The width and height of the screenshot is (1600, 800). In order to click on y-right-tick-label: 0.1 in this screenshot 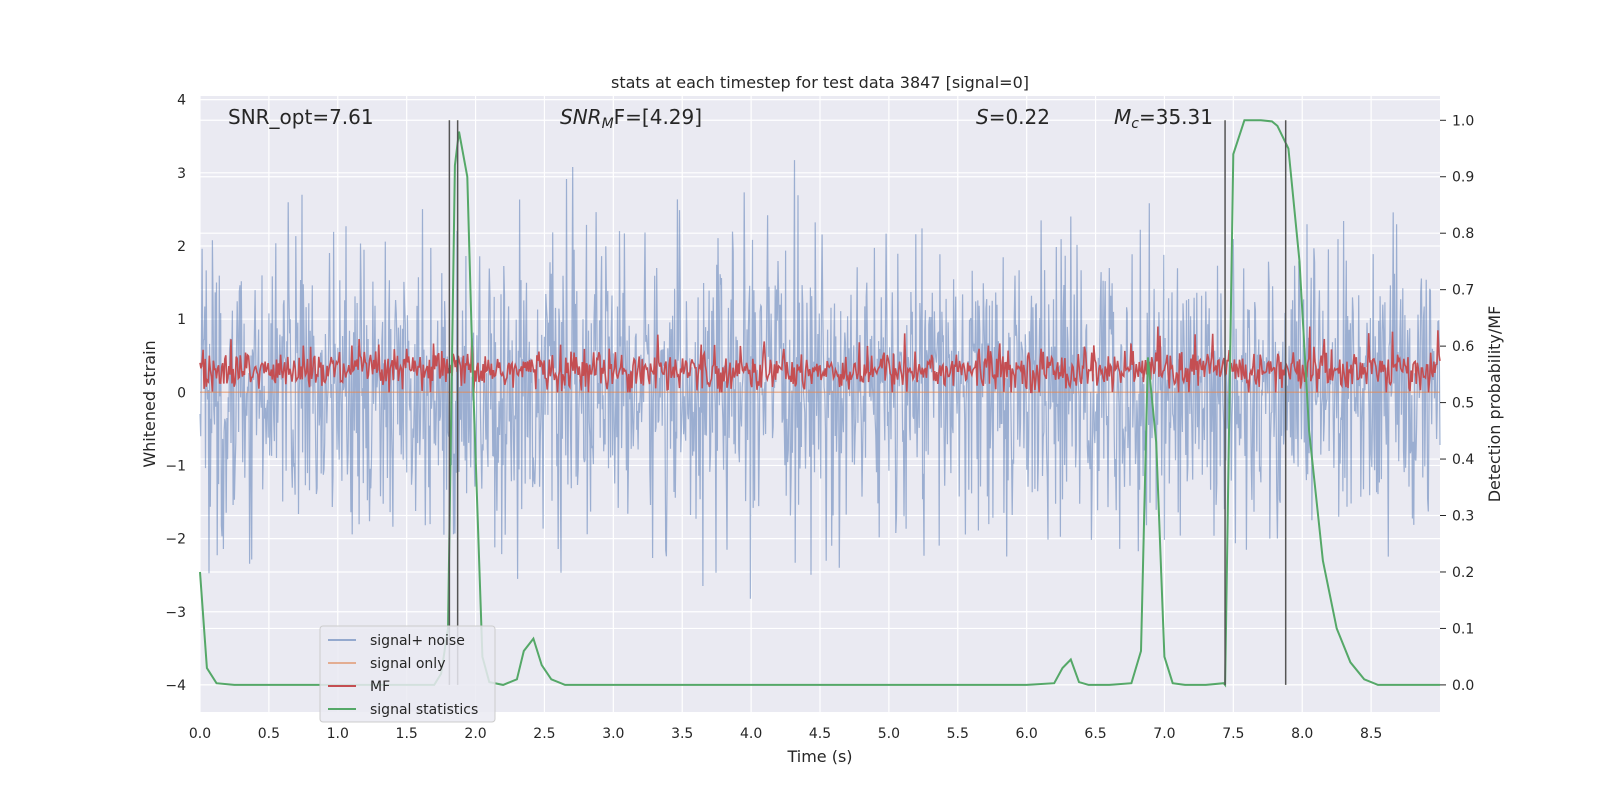, I will do `click(1463, 629)`.